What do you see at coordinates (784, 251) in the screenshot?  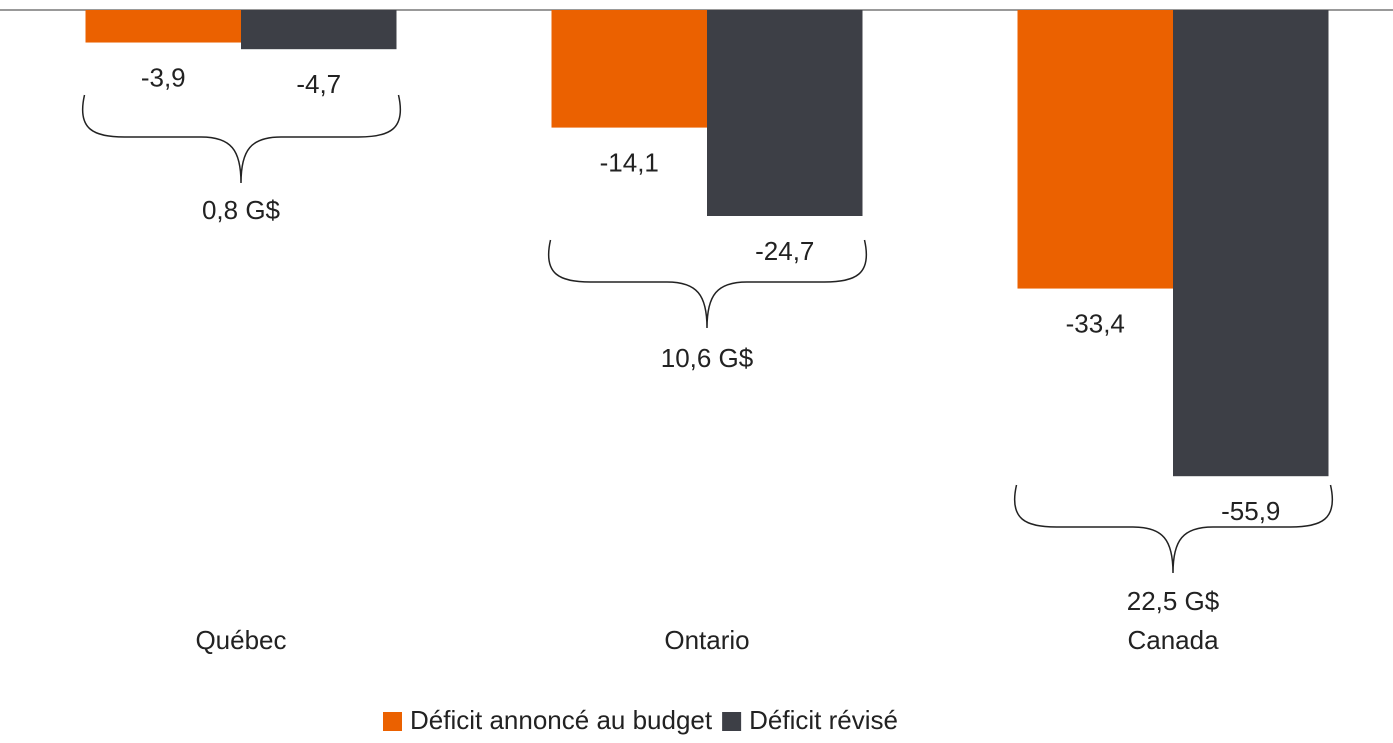 I see `value-label: -24,7` at bounding box center [784, 251].